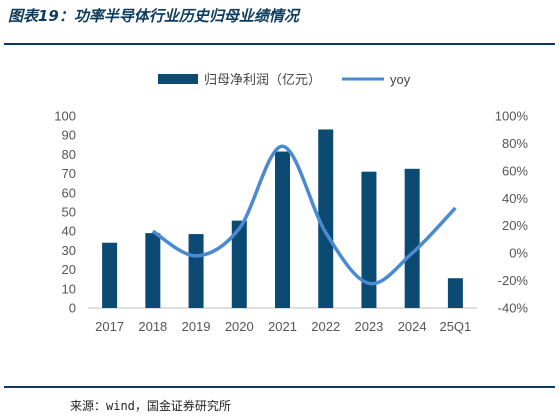  Describe the element at coordinates (178, 79) in the screenshot. I see `legend-bar-swatch` at that location.